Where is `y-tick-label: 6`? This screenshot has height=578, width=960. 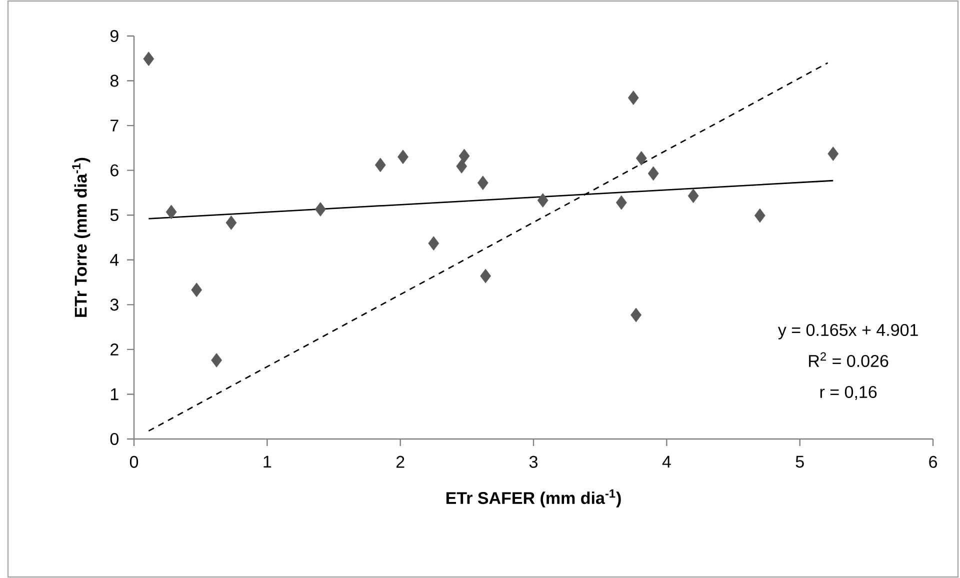 y-tick-label: 6 is located at coordinates (114, 170).